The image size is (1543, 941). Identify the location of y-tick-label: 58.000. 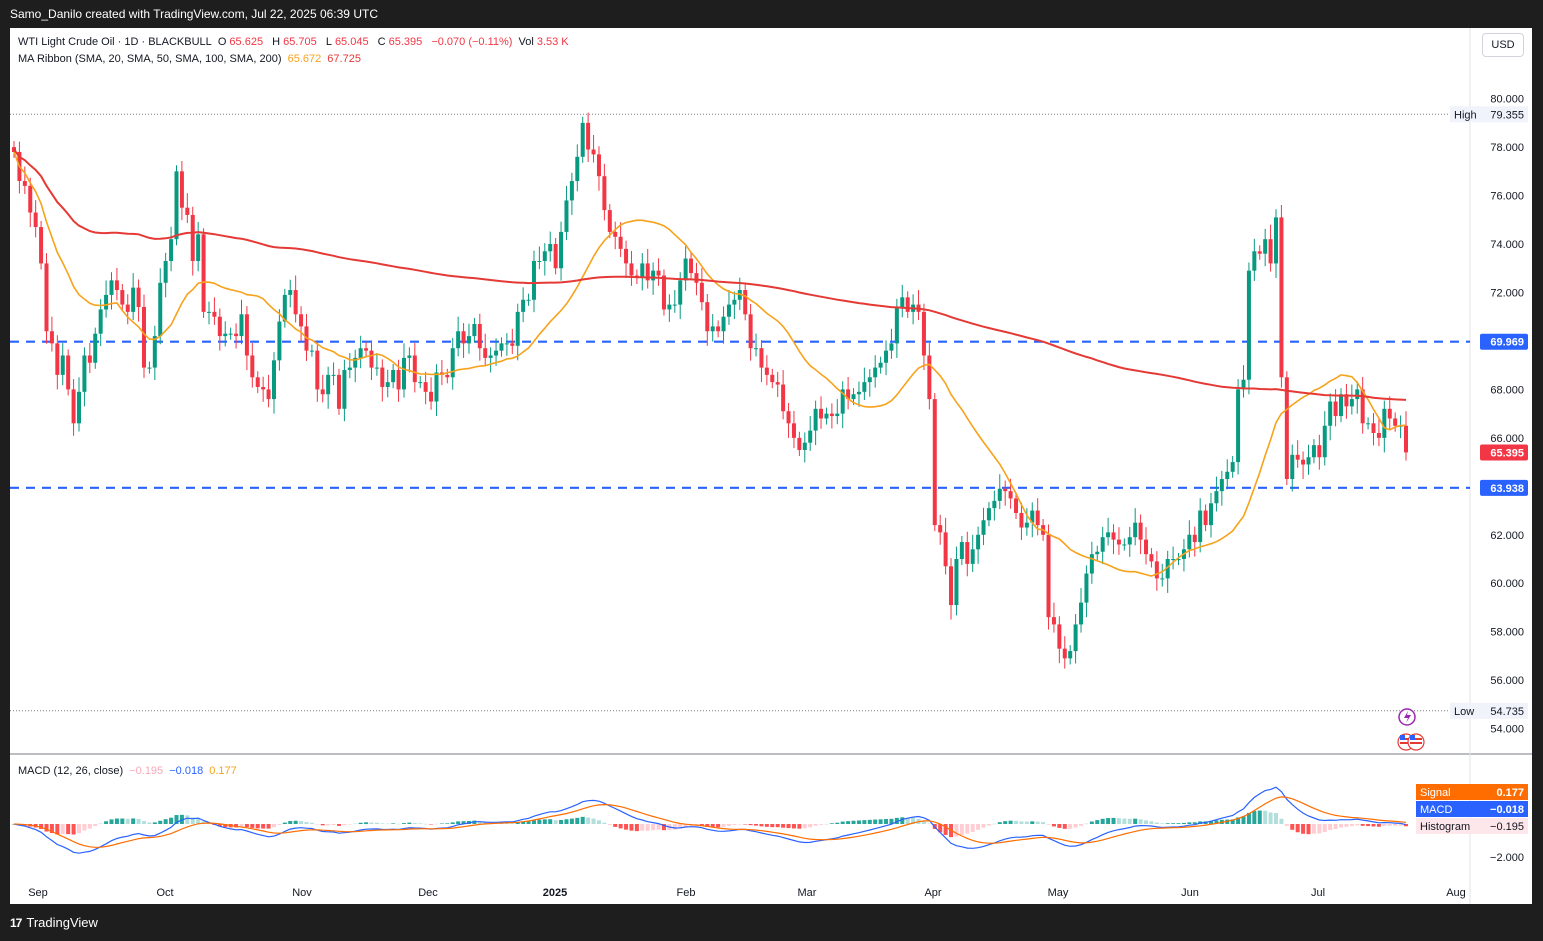
(1507, 633).